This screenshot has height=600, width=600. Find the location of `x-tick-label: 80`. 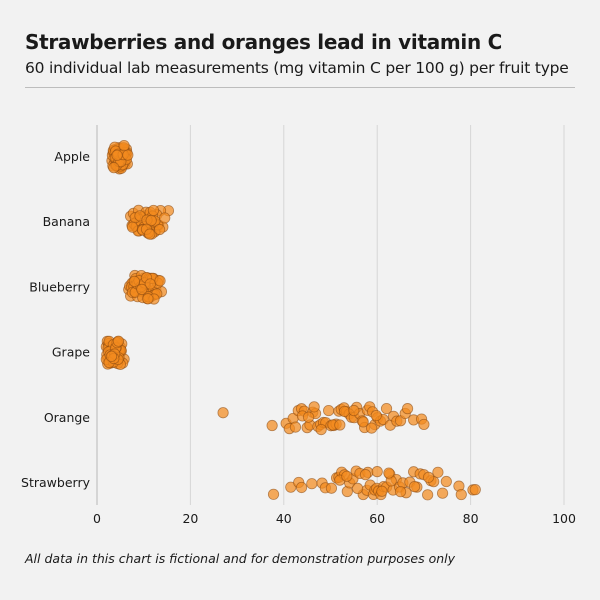

x-tick-label: 80 is located at coordinates (471, 518).